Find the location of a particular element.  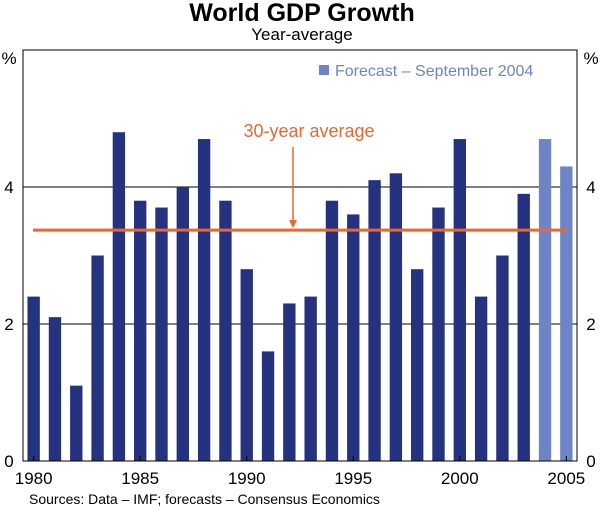

legend: Forecast – September 2004 is located at coordinates (426, 71).